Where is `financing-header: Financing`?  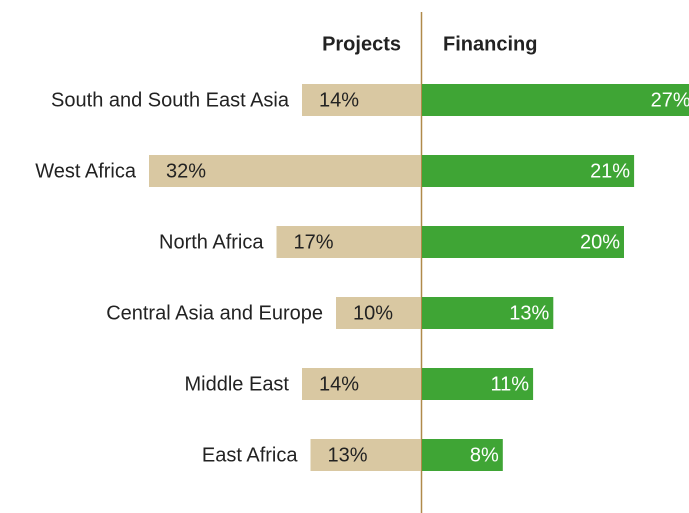
financing-header: Financing is located at coordinates (490, 44).